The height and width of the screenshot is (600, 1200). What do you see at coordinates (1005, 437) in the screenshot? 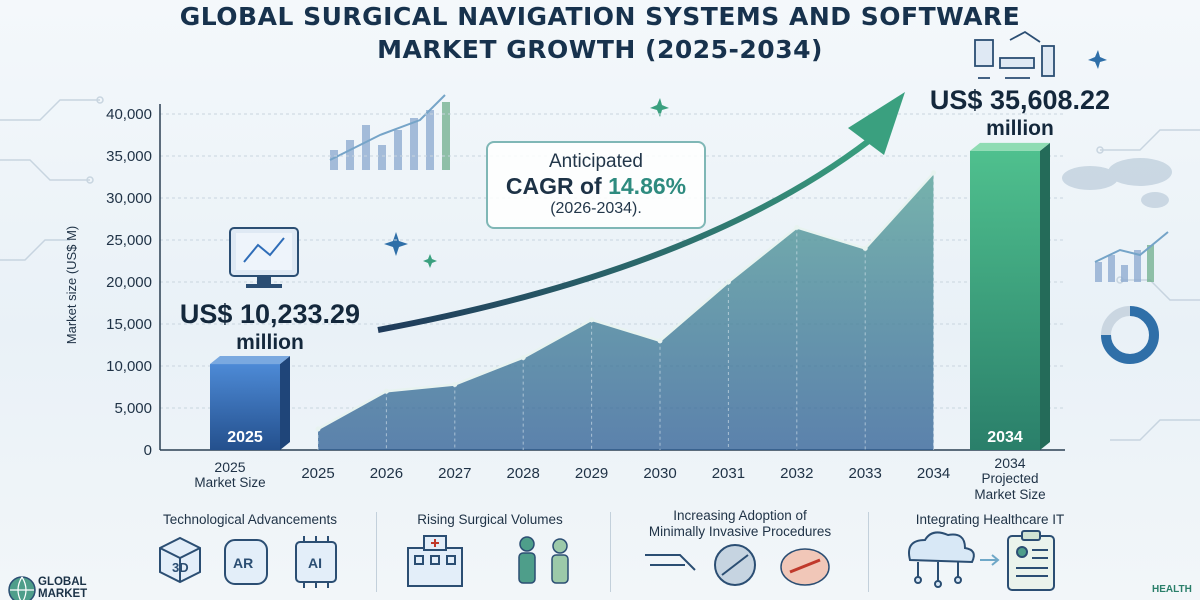
I see `bar-2034-label: 2034` at bounding box center [1005, 437].